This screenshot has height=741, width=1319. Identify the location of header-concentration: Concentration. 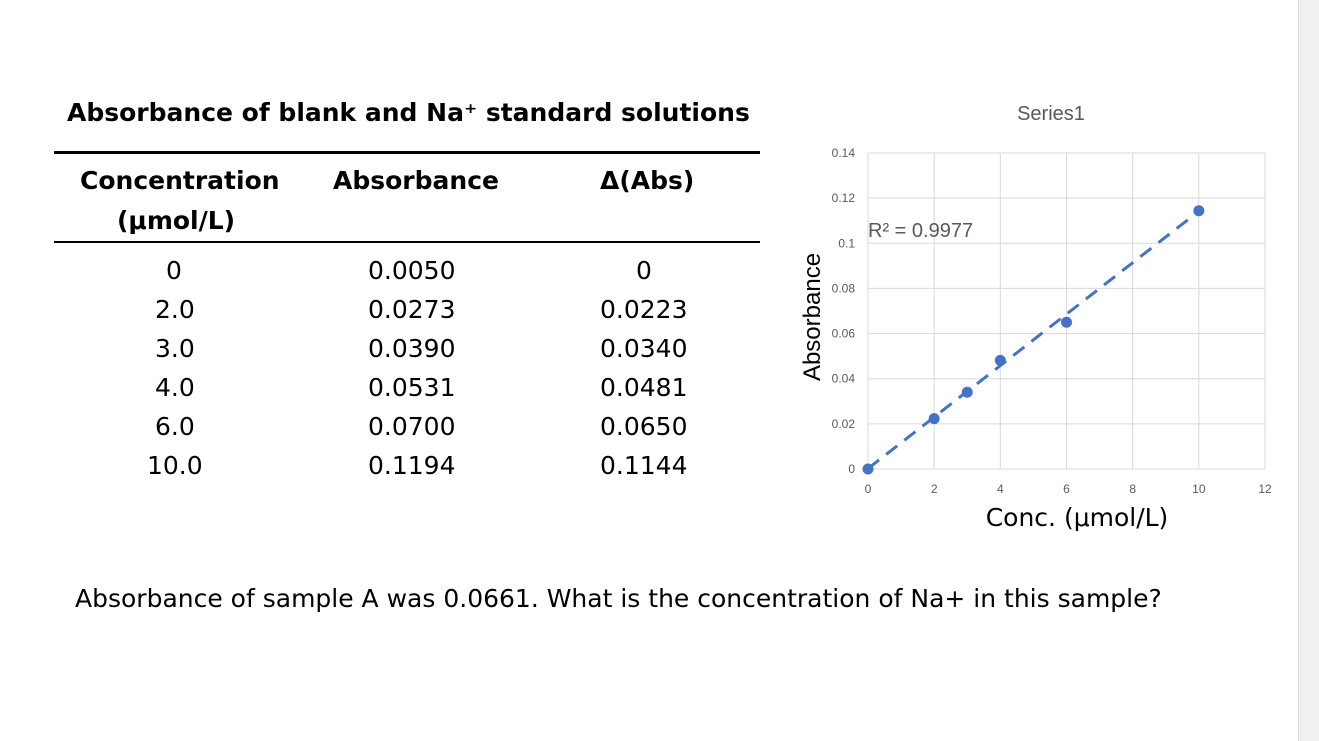
(180, 180).